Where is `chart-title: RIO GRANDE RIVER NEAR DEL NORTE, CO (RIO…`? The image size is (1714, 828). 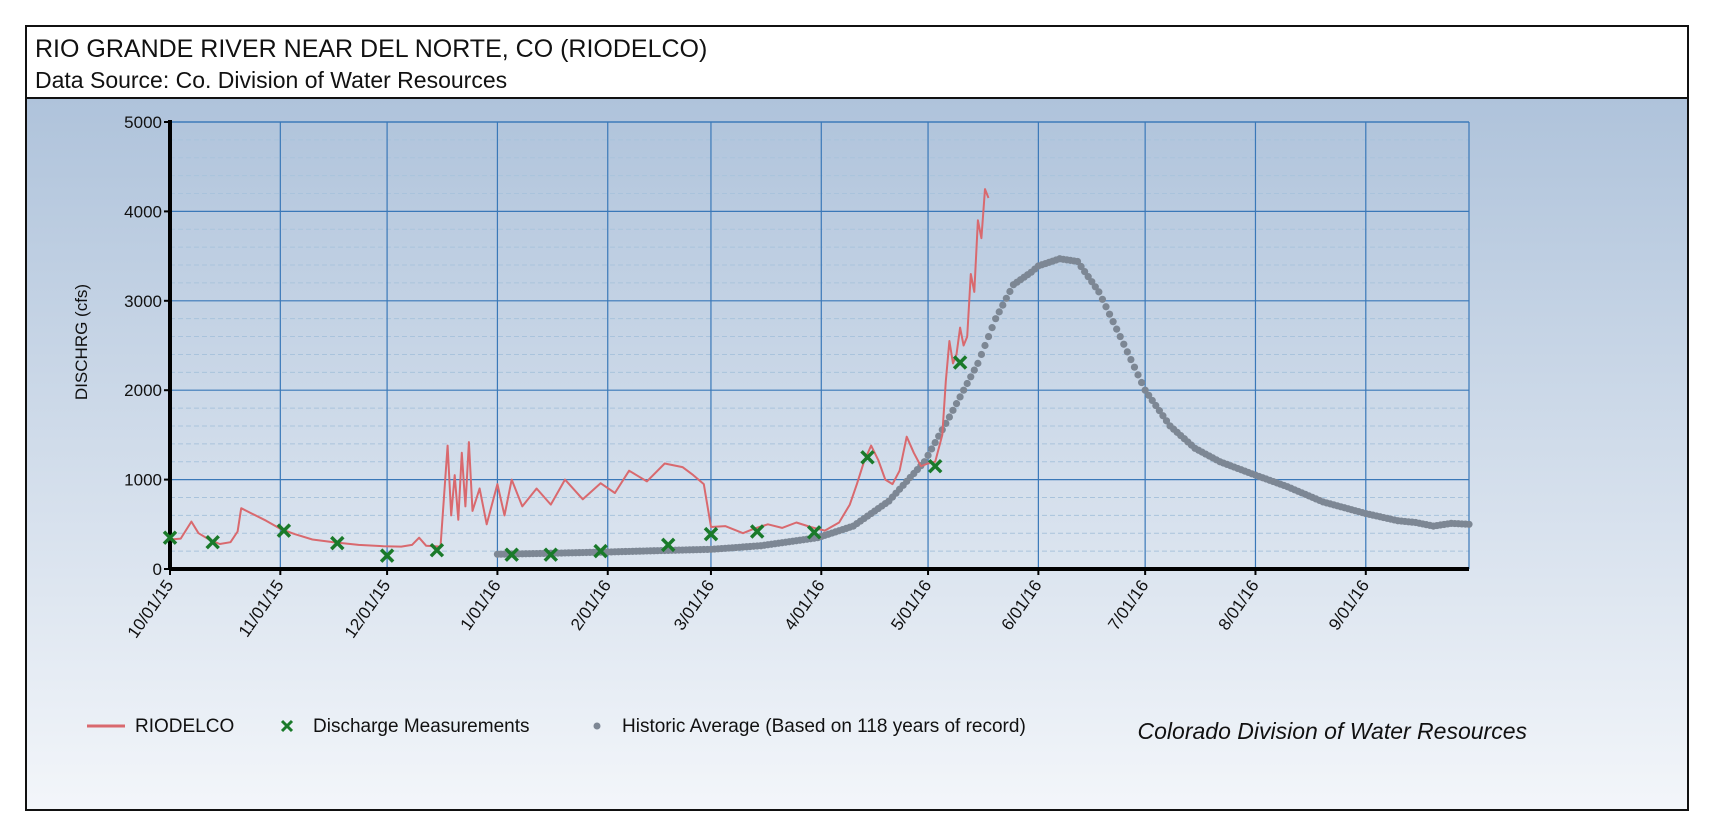 chart-title: RIO GRANDE RIVER NEAR DEL NORTE, CO (RIO… is located at coordinates (371, 49).